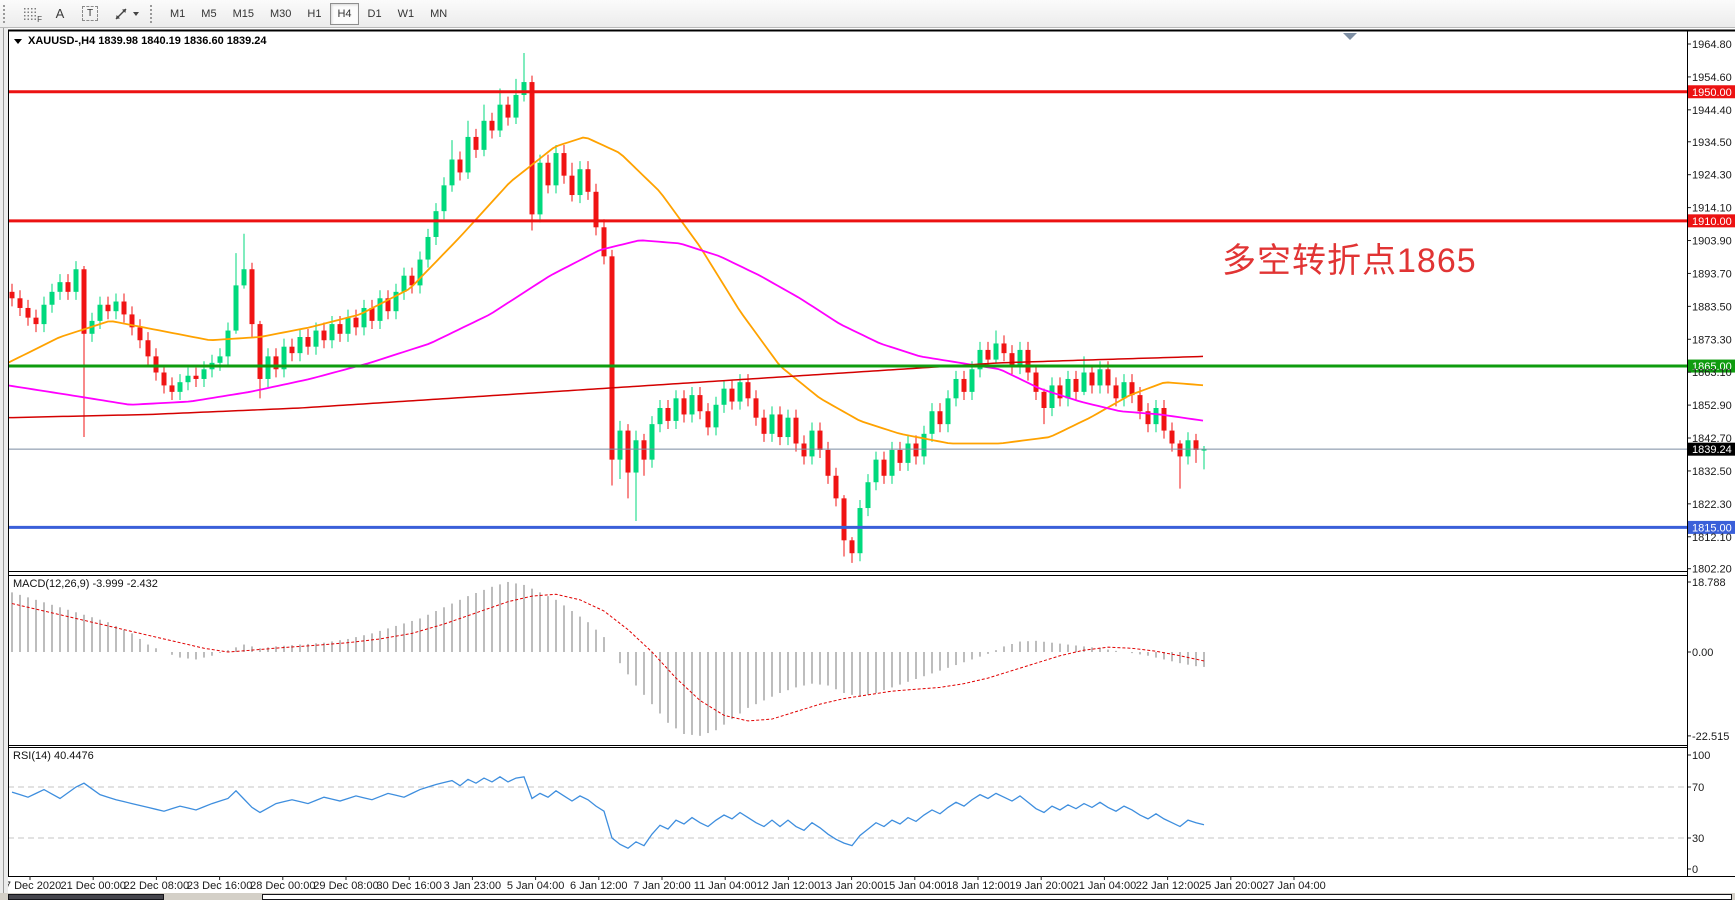  Describe the element at coordinates (219, 886) in the screenshot. I see `time-tick-label: 23 Dec 16:00` at that location.